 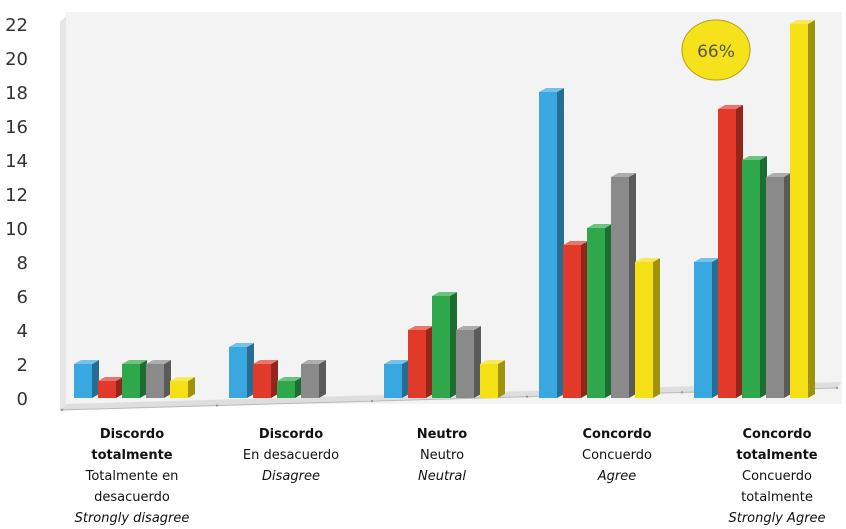 I want to click on y-tick-label: 22, so click(x=16, y=25).